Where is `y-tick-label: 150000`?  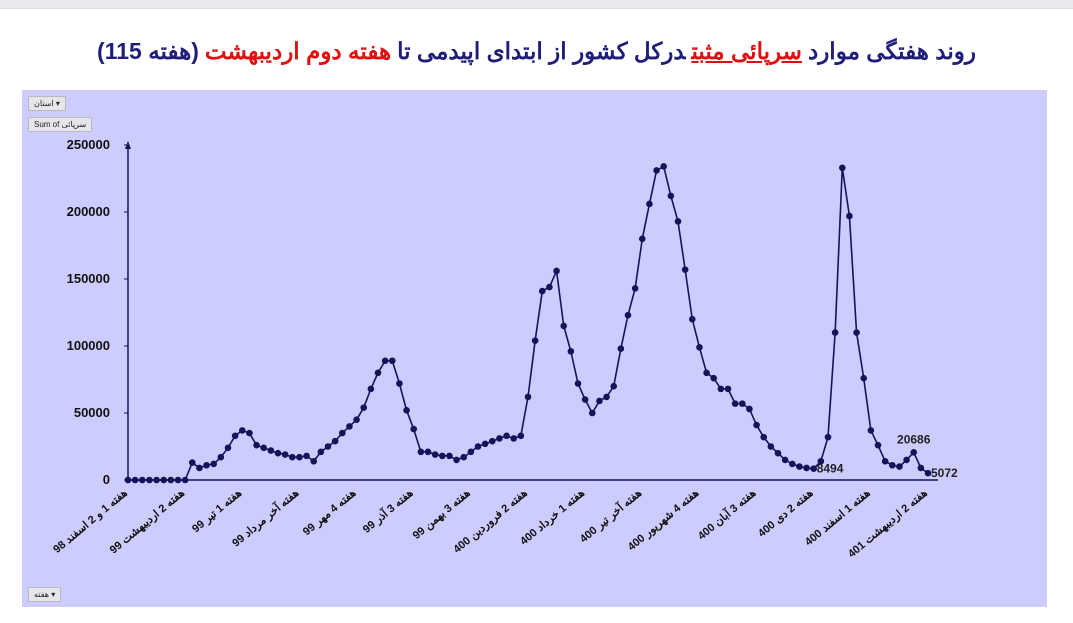 y-tick-label: 150000 is located at coordinates (88, 278).